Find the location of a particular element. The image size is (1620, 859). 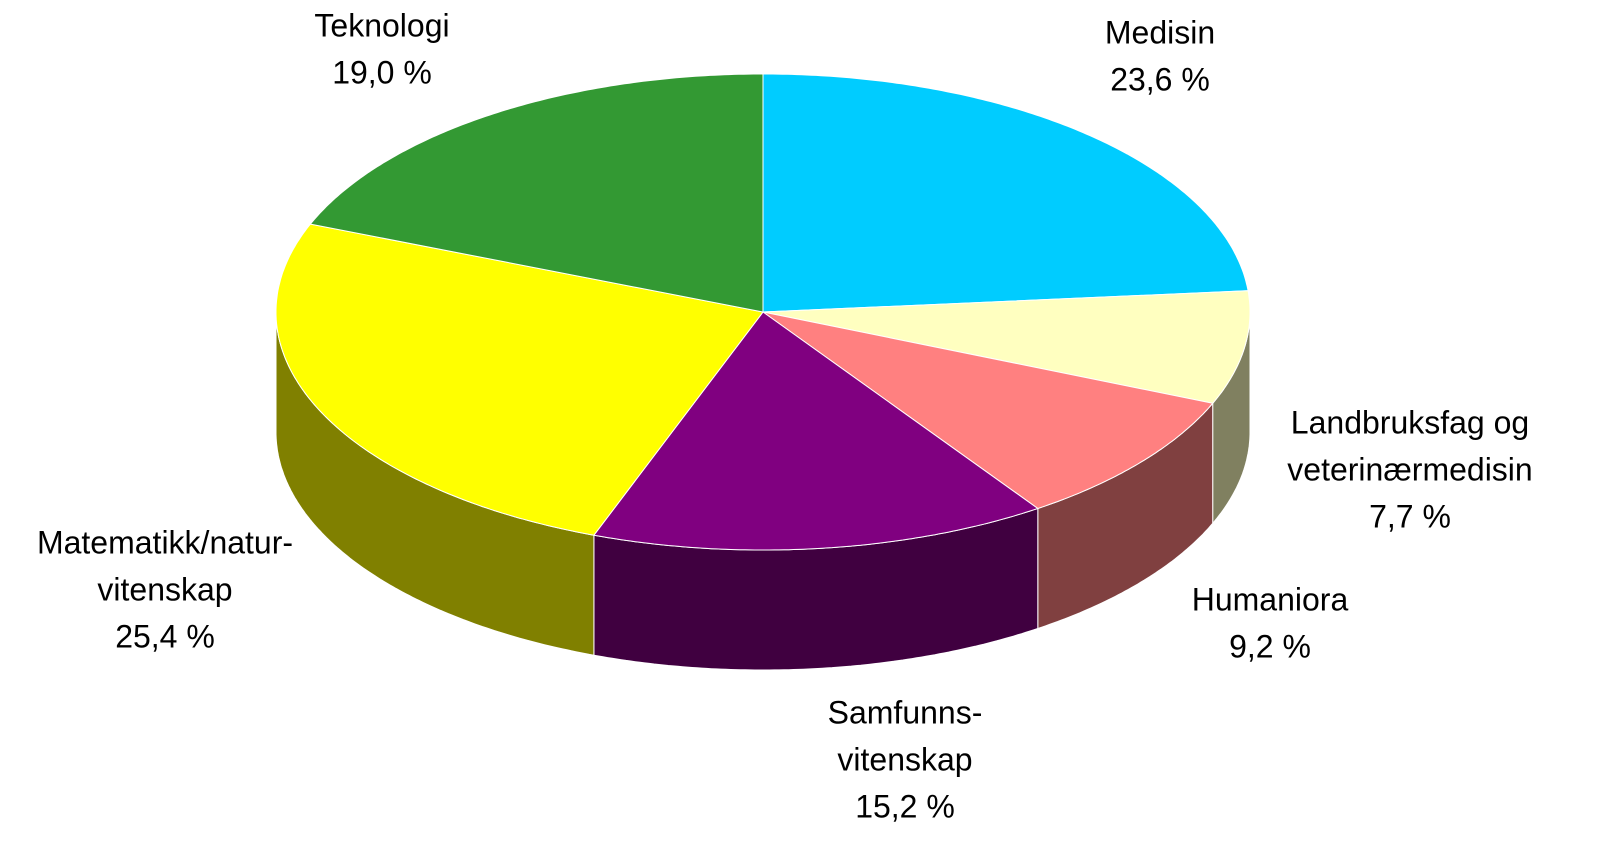

value-label: 23,6 % is located at coordinates (1160, 79).